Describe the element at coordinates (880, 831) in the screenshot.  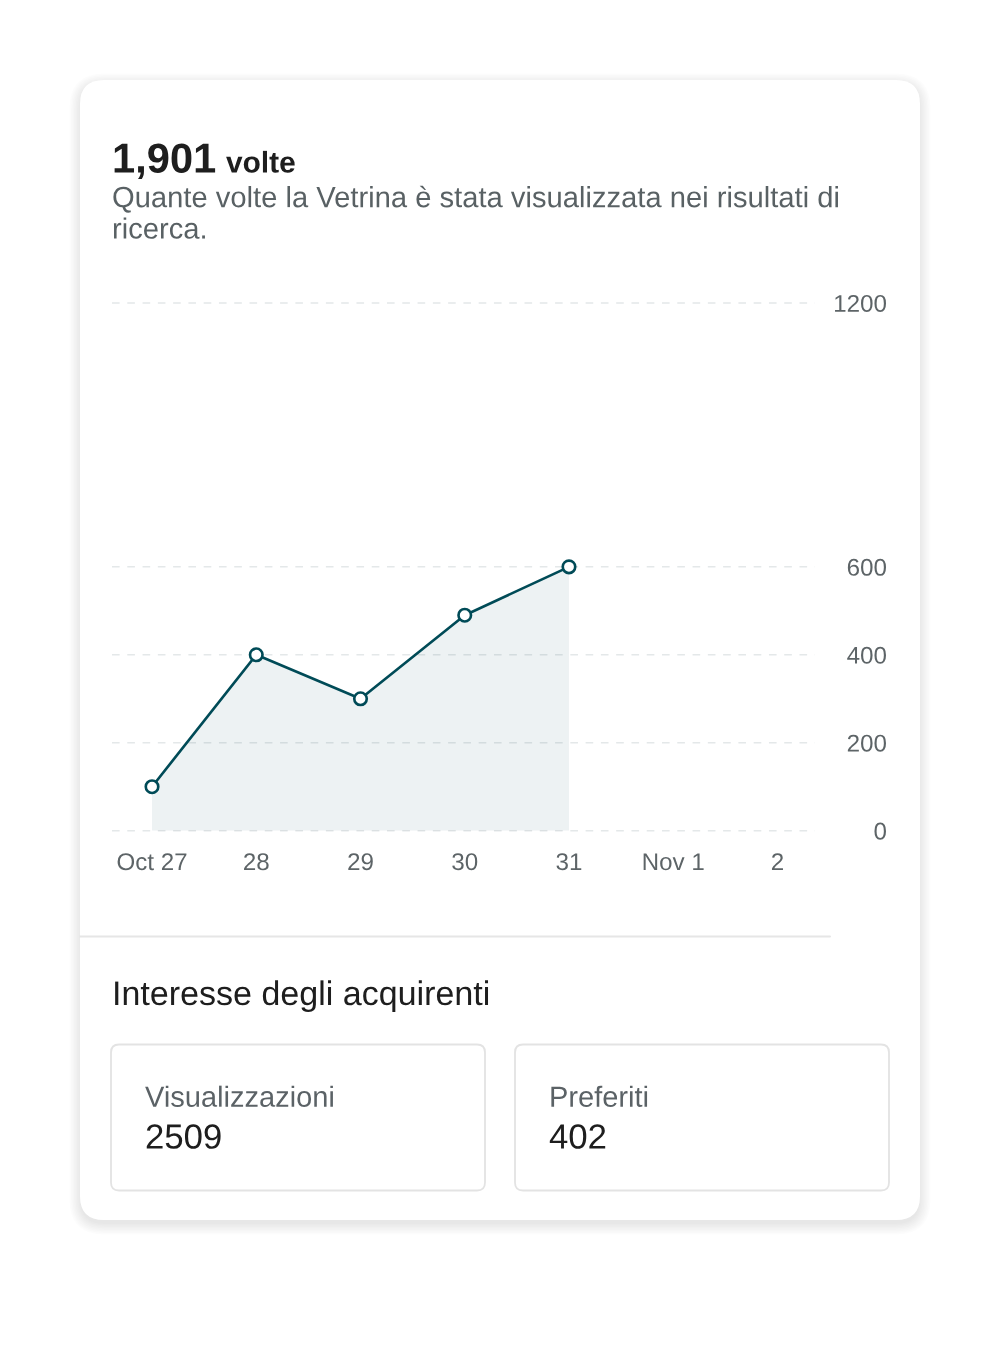
I see `y-tick-label: 0` at that location.